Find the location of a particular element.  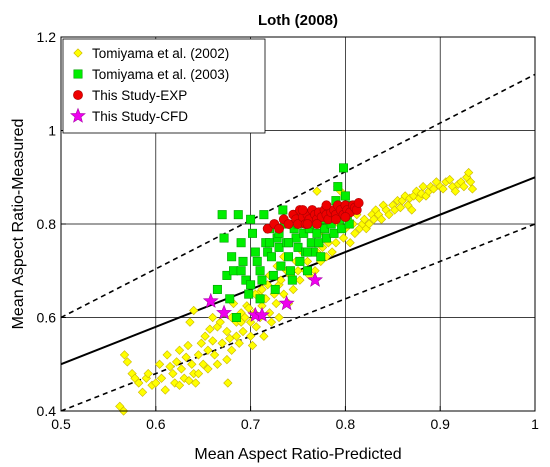

y-tick-label: 0.8 is located at coordinates (47, 224).